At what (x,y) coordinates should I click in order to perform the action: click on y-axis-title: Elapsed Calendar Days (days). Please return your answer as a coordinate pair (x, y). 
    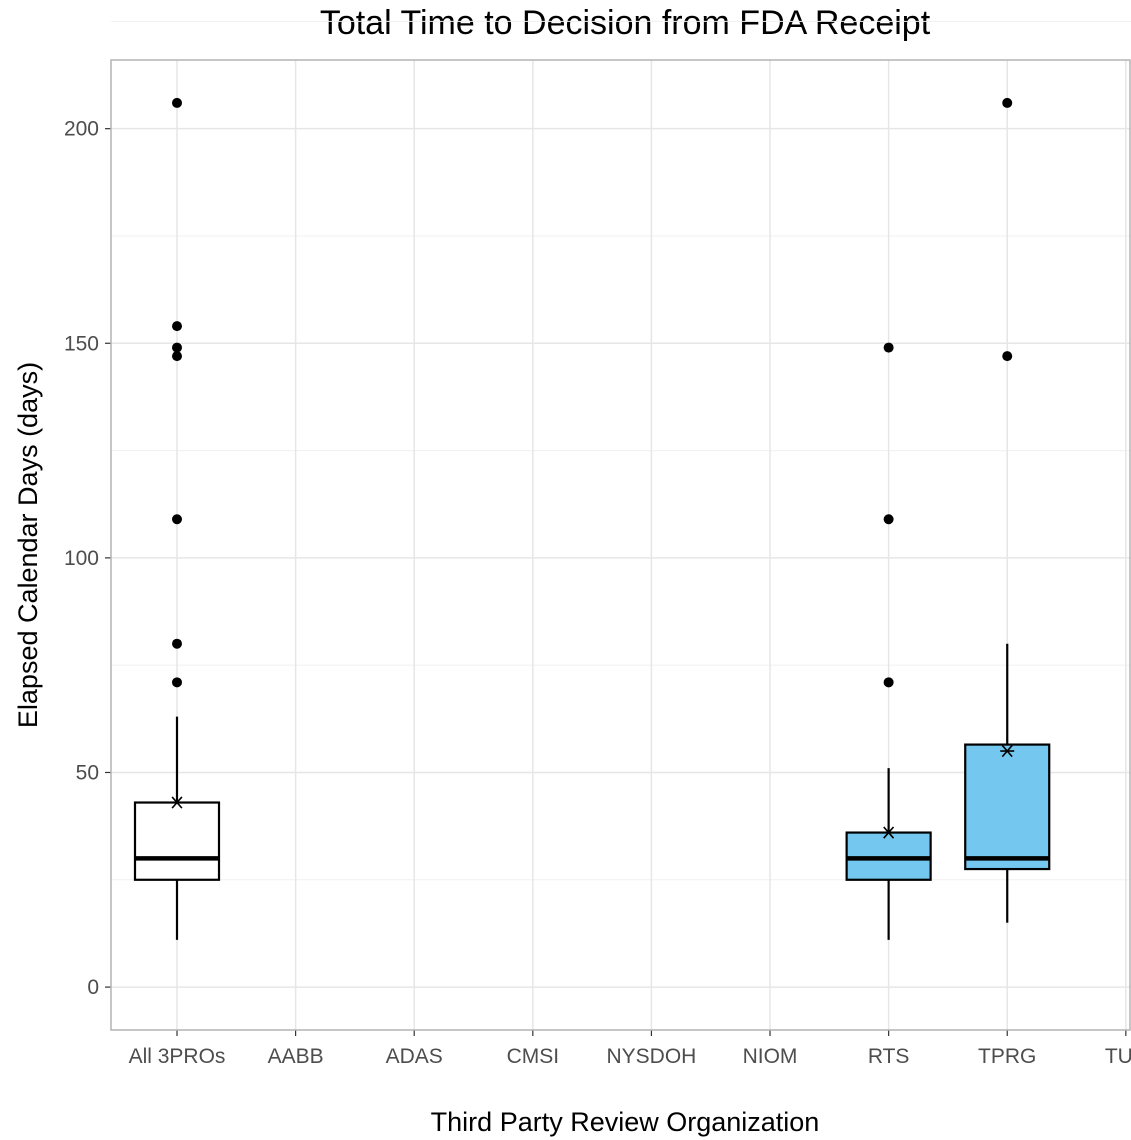
    Looking at the image, I should click on (28, 545).